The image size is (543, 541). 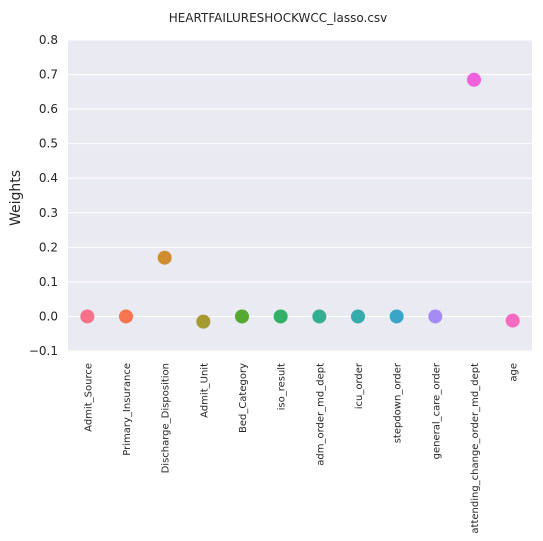 What do you see at coordinates (282, 386) in the screenshot?
I see `x-tick-label: iso_result` at bounding box center [282, 386].